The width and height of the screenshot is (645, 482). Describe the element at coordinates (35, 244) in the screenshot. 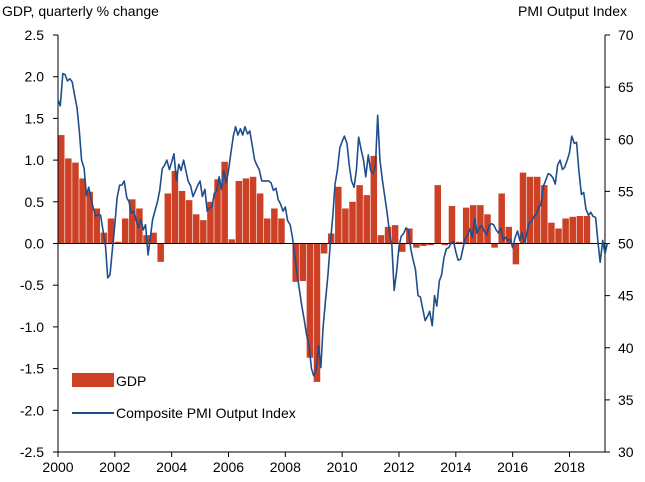

I see `left-tick-label: 0.0` at that location.